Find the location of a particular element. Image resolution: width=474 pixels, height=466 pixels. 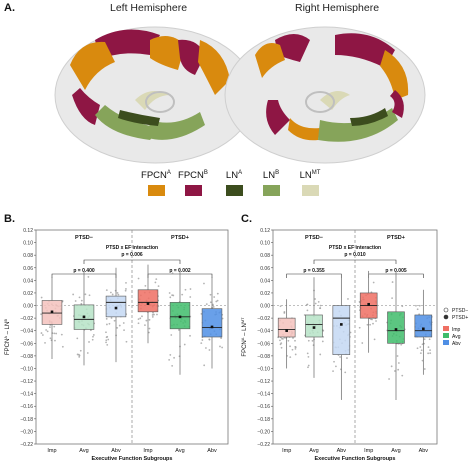

y-tick-label: 0.06 is located at coordinates (28, 269).